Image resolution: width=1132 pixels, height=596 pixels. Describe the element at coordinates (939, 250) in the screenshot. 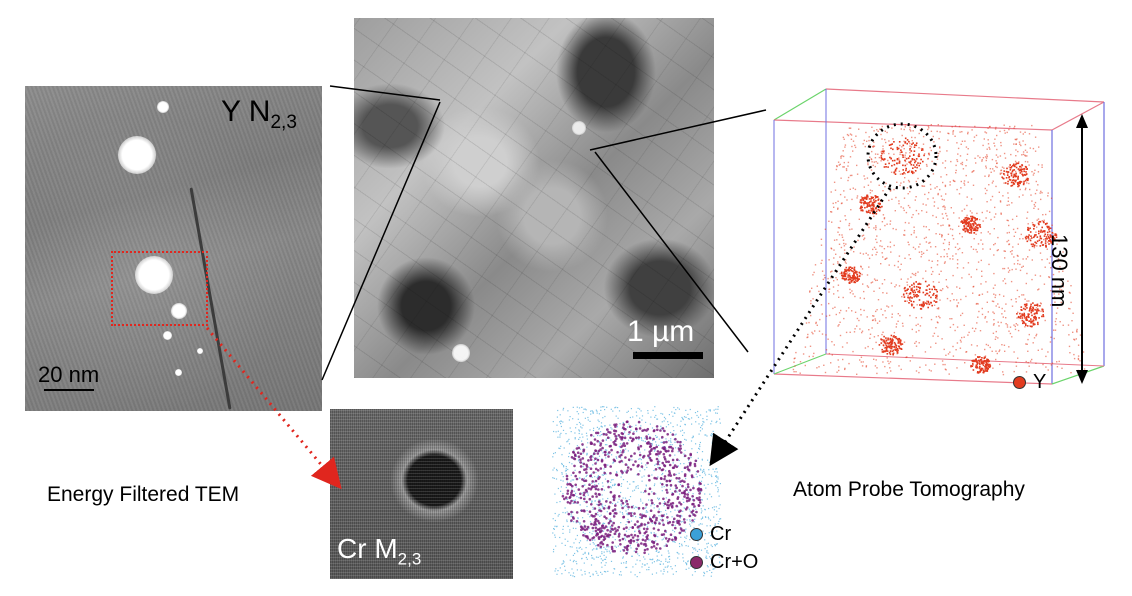

I see `apt-y-atoms` at that location.